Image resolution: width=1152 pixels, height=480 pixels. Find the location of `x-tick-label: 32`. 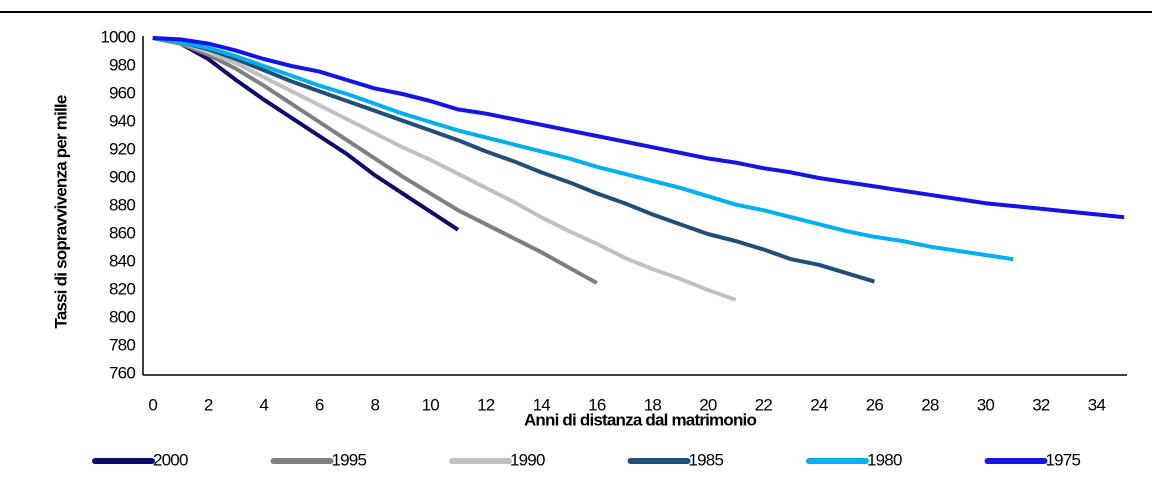

x-tick-label: 32 is located at coordinates (1041, 404).